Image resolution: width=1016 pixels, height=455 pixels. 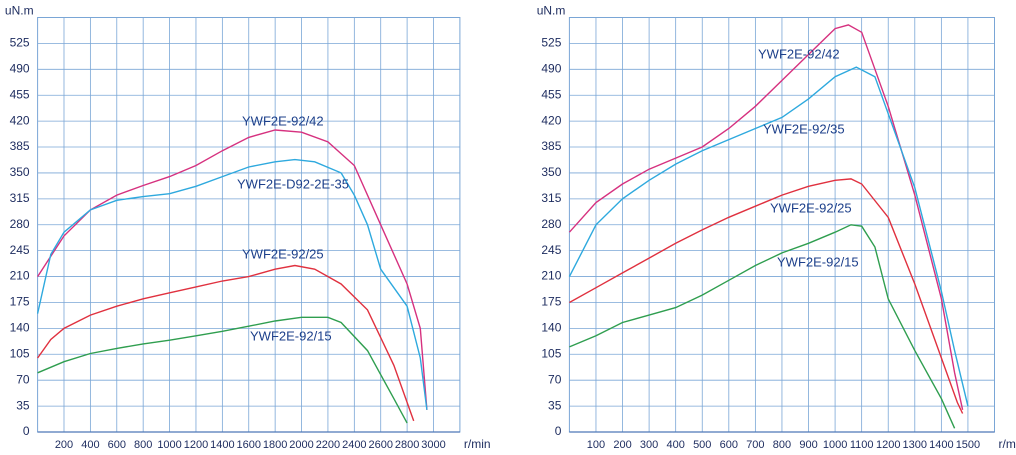 What do you see at coordinates (915, 445) in the screenshot?
I see `x-tick-label: 1300` at bounding box center [915, 445].